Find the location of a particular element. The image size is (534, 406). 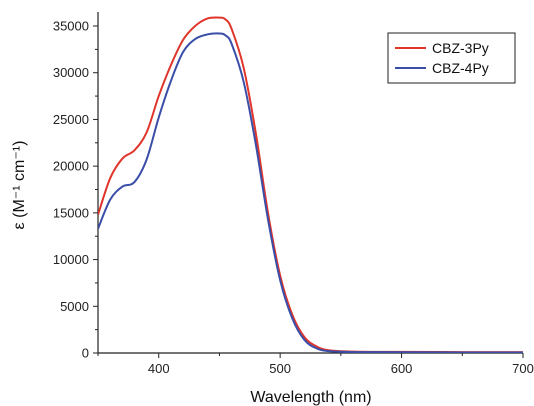

legend-box is located at coordinates (451, 58).